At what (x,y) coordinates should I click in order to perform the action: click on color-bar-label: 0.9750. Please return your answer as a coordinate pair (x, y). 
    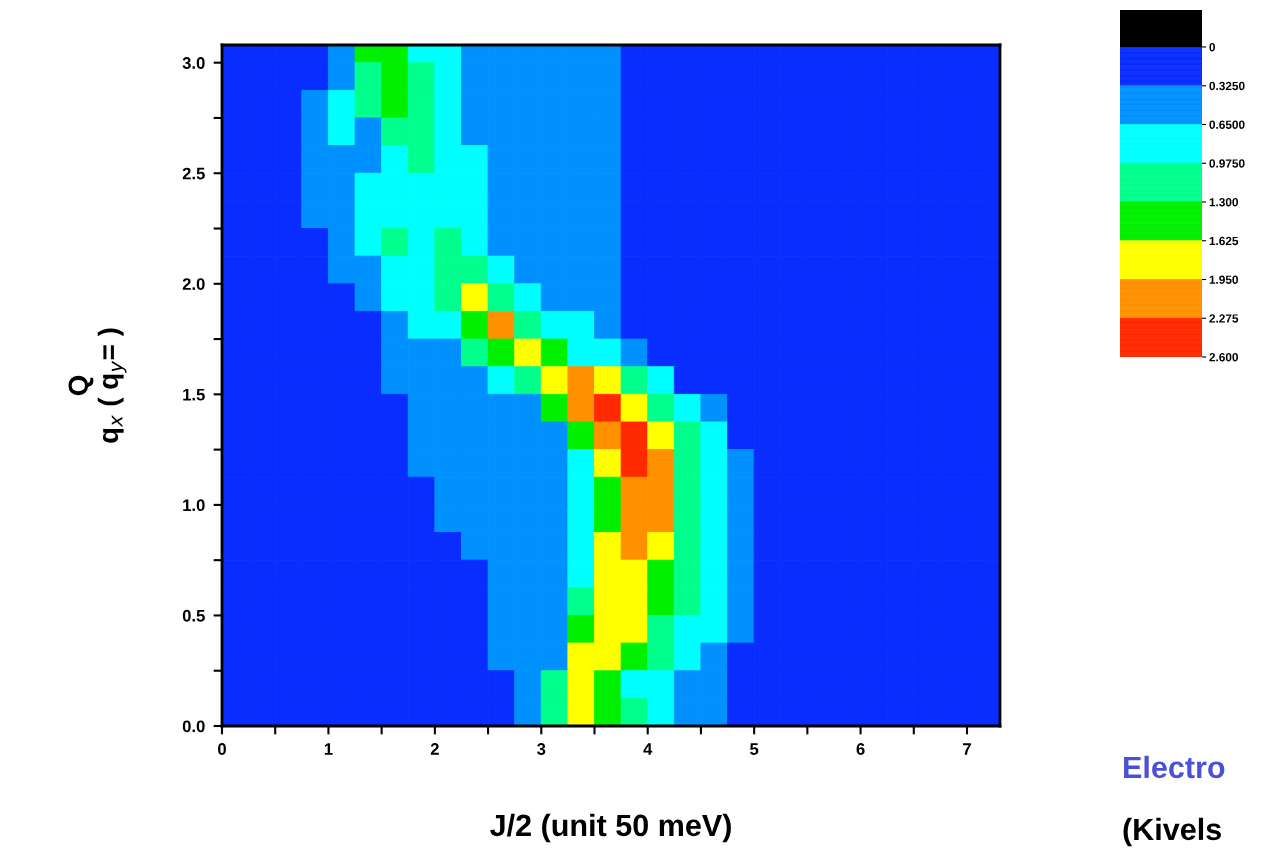
    Looking at the image, I should click on (1227, 163).